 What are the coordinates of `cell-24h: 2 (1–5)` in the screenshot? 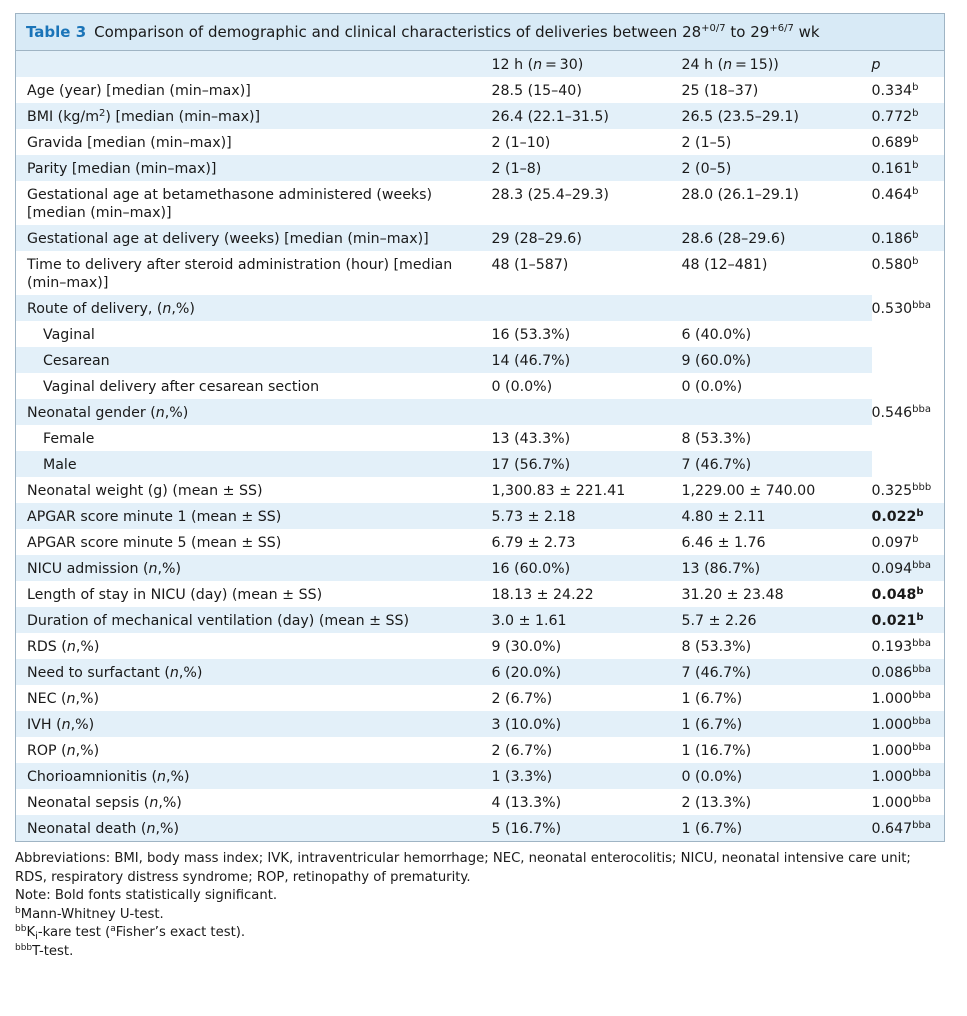 It's located at (706, 143).